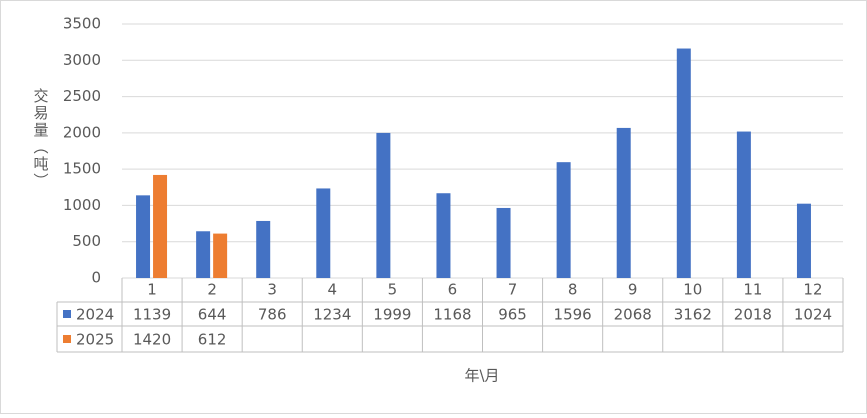 The image size is (867, 418). I want to click on table-value: 1168, so click(452, 315).